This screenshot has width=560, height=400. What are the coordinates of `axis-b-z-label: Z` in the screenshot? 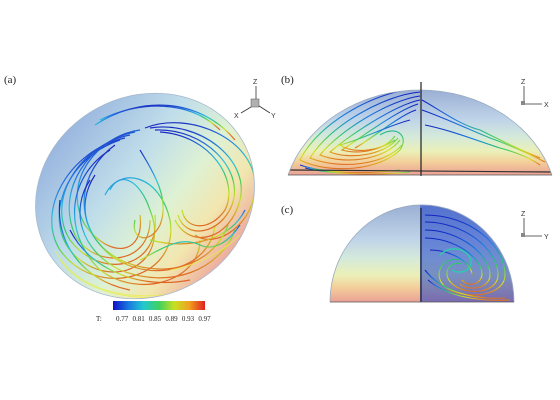 It's located at (523, 82).